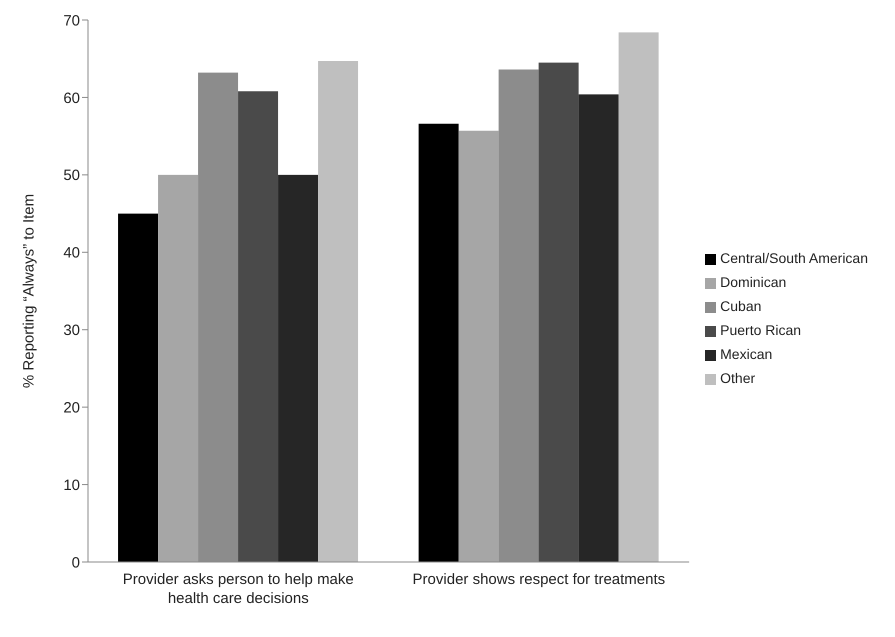 This screenshot has width=895, height=637. What do you see at coordinates (76, 563) in the screenshot?
I see `y-tick-label: 0` at bounding box center [76, 563].